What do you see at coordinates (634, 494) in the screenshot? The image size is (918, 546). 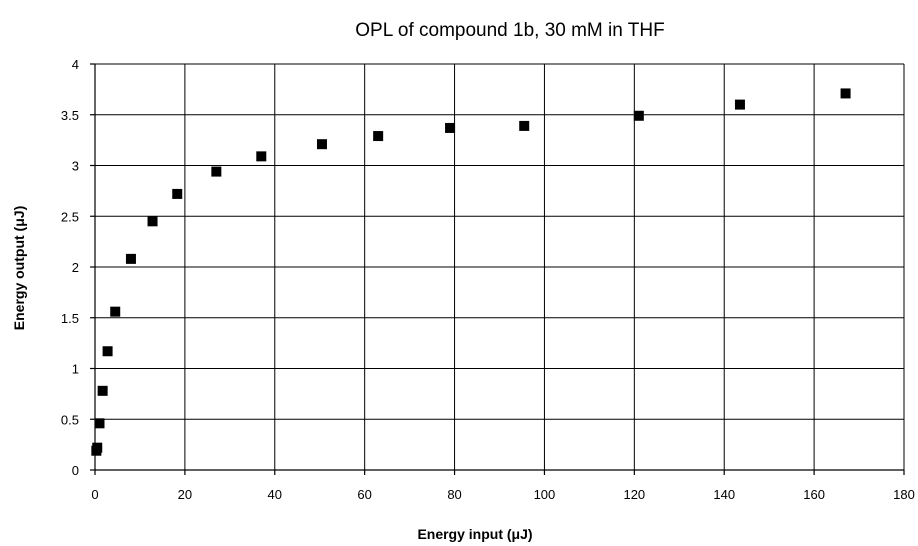 I see `x-tick-label: 120` at bounding box center [634, 494].